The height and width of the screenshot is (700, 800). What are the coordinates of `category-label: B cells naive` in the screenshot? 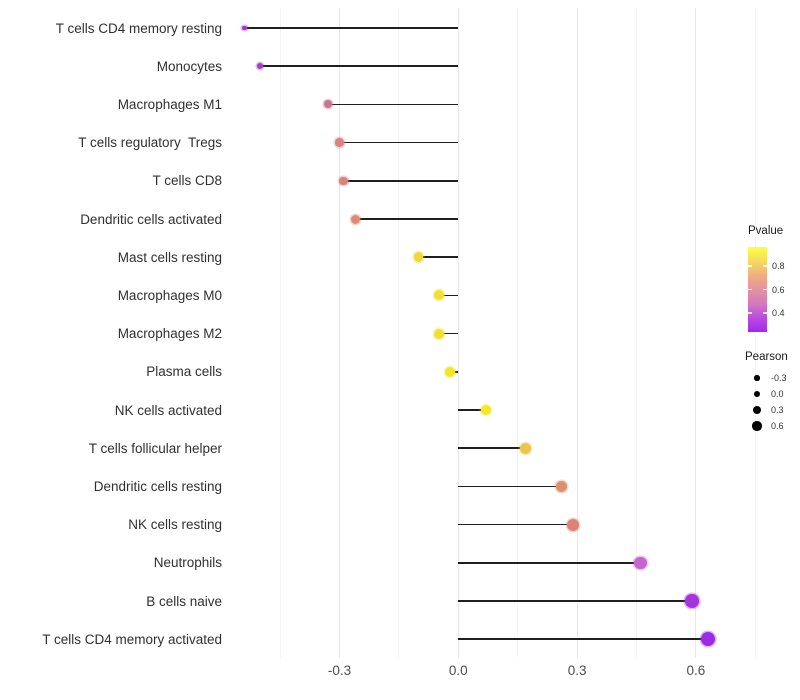 It's located at (184, 601).